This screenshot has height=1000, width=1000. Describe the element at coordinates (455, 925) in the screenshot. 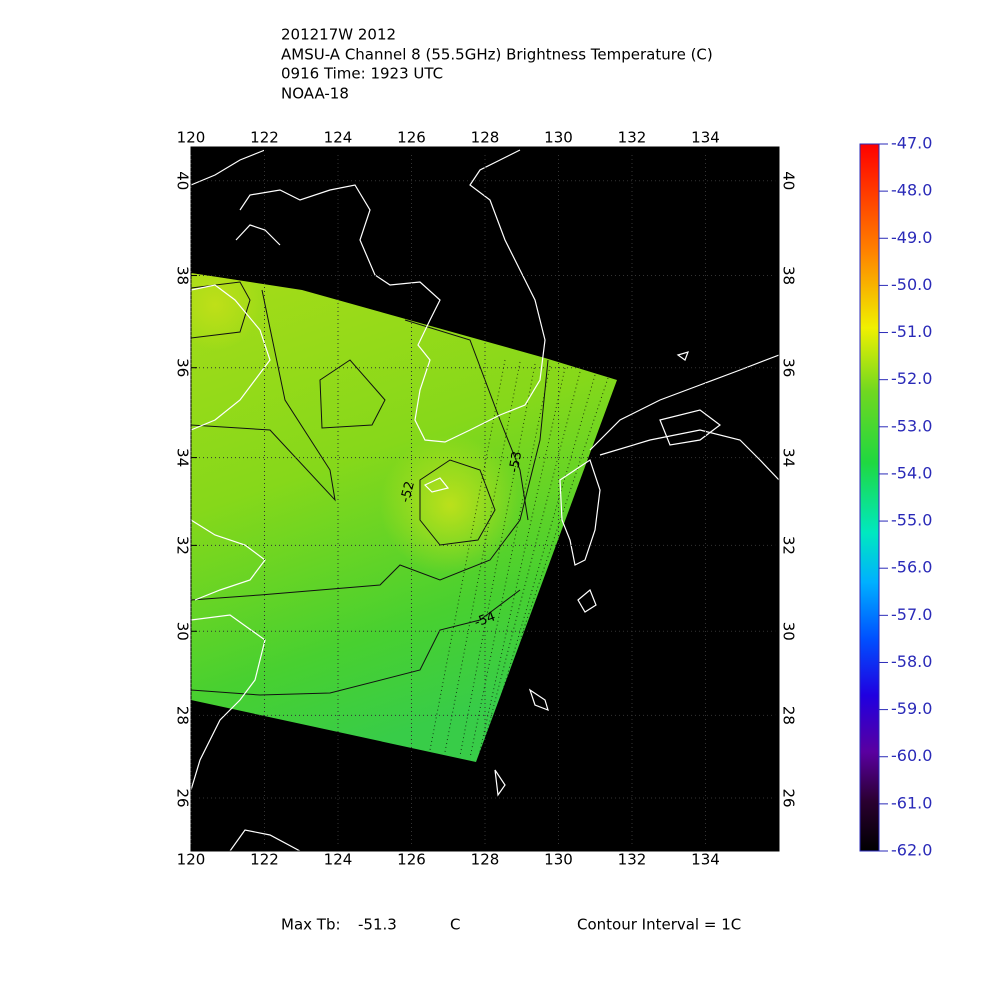

I see `max-tb-unit: C` at that location.